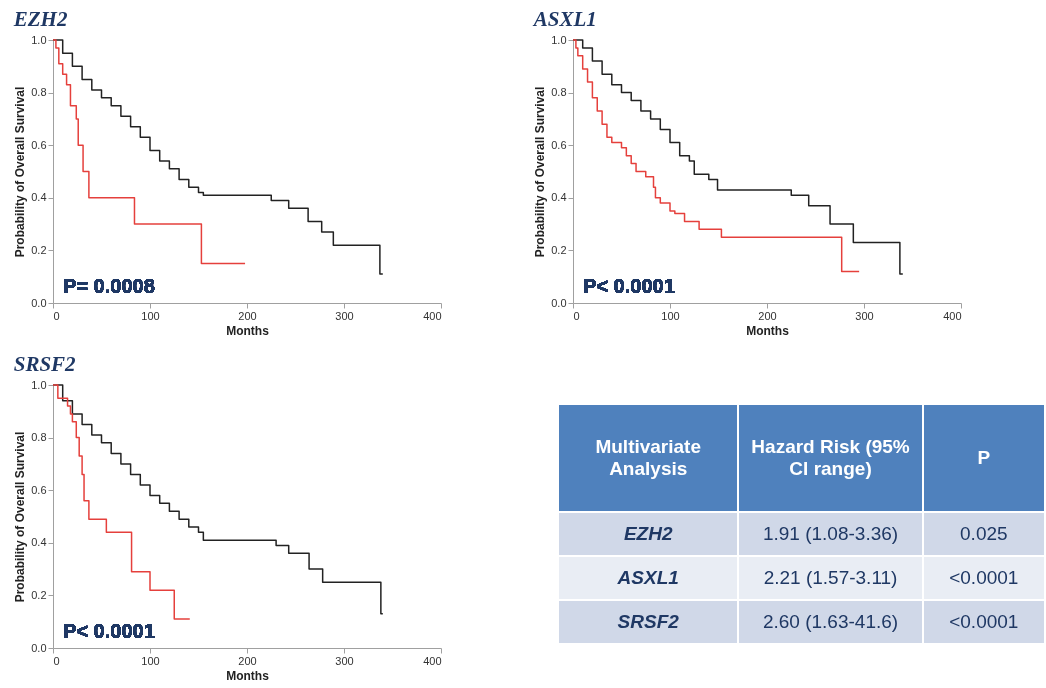  I want to click on chart-title: SRSF2, so click(45, 364).